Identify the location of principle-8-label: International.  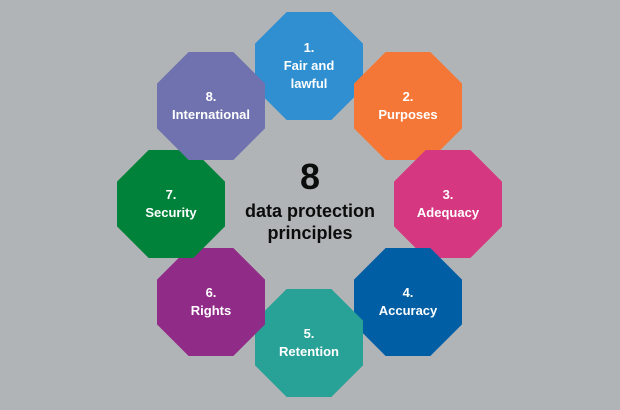
(210, 114).